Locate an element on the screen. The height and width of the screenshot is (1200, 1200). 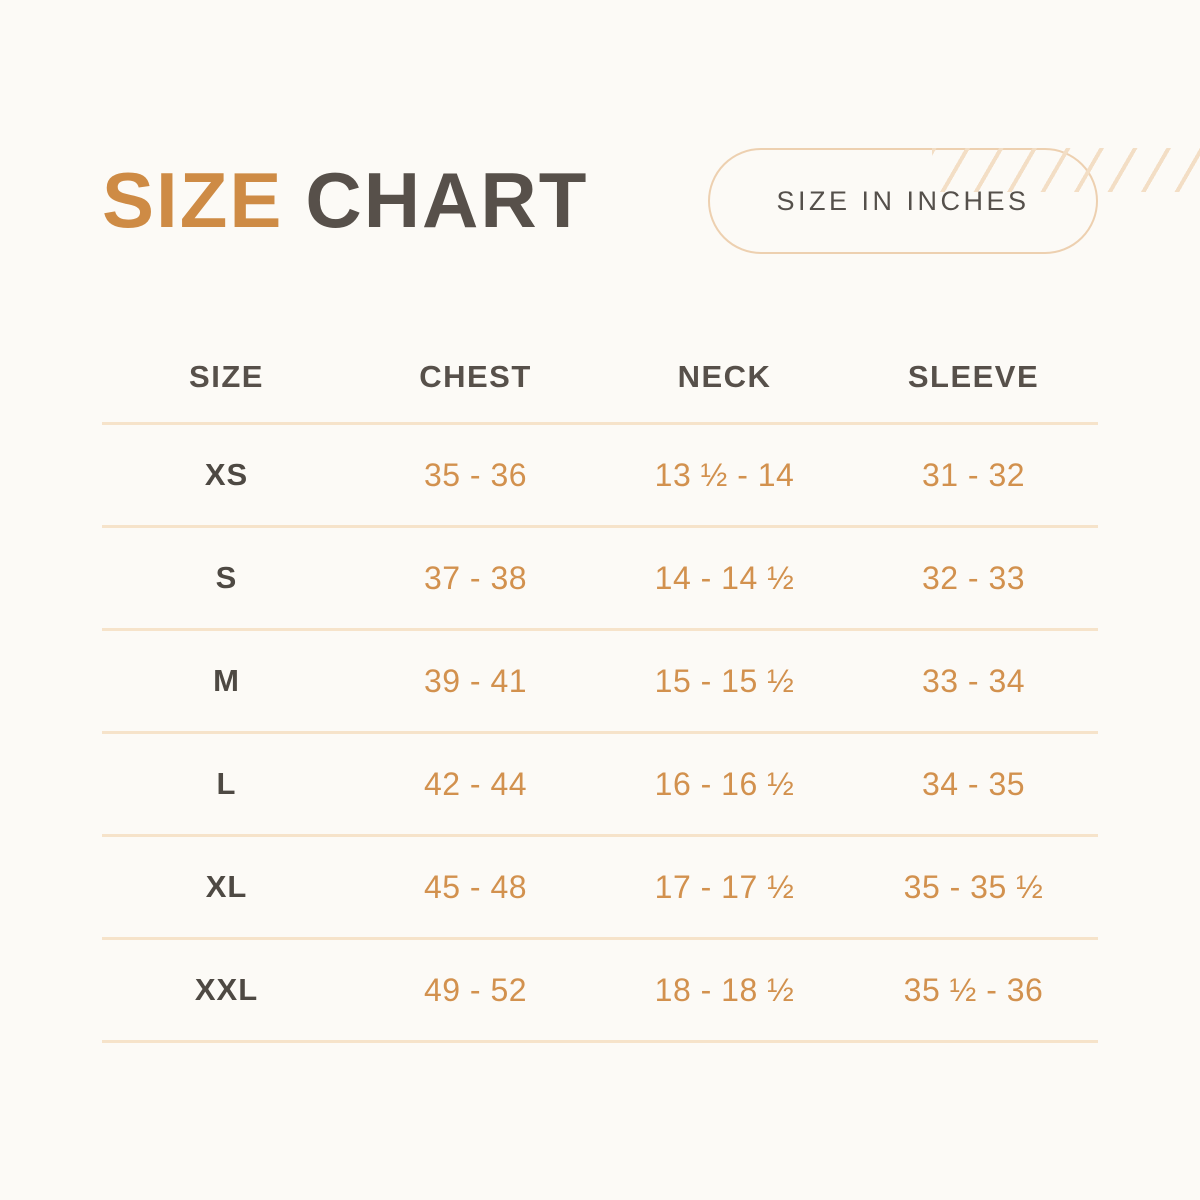
table-header-row: SIZE CHEST NECK SLEEVE is located at coordinates (600, 378).